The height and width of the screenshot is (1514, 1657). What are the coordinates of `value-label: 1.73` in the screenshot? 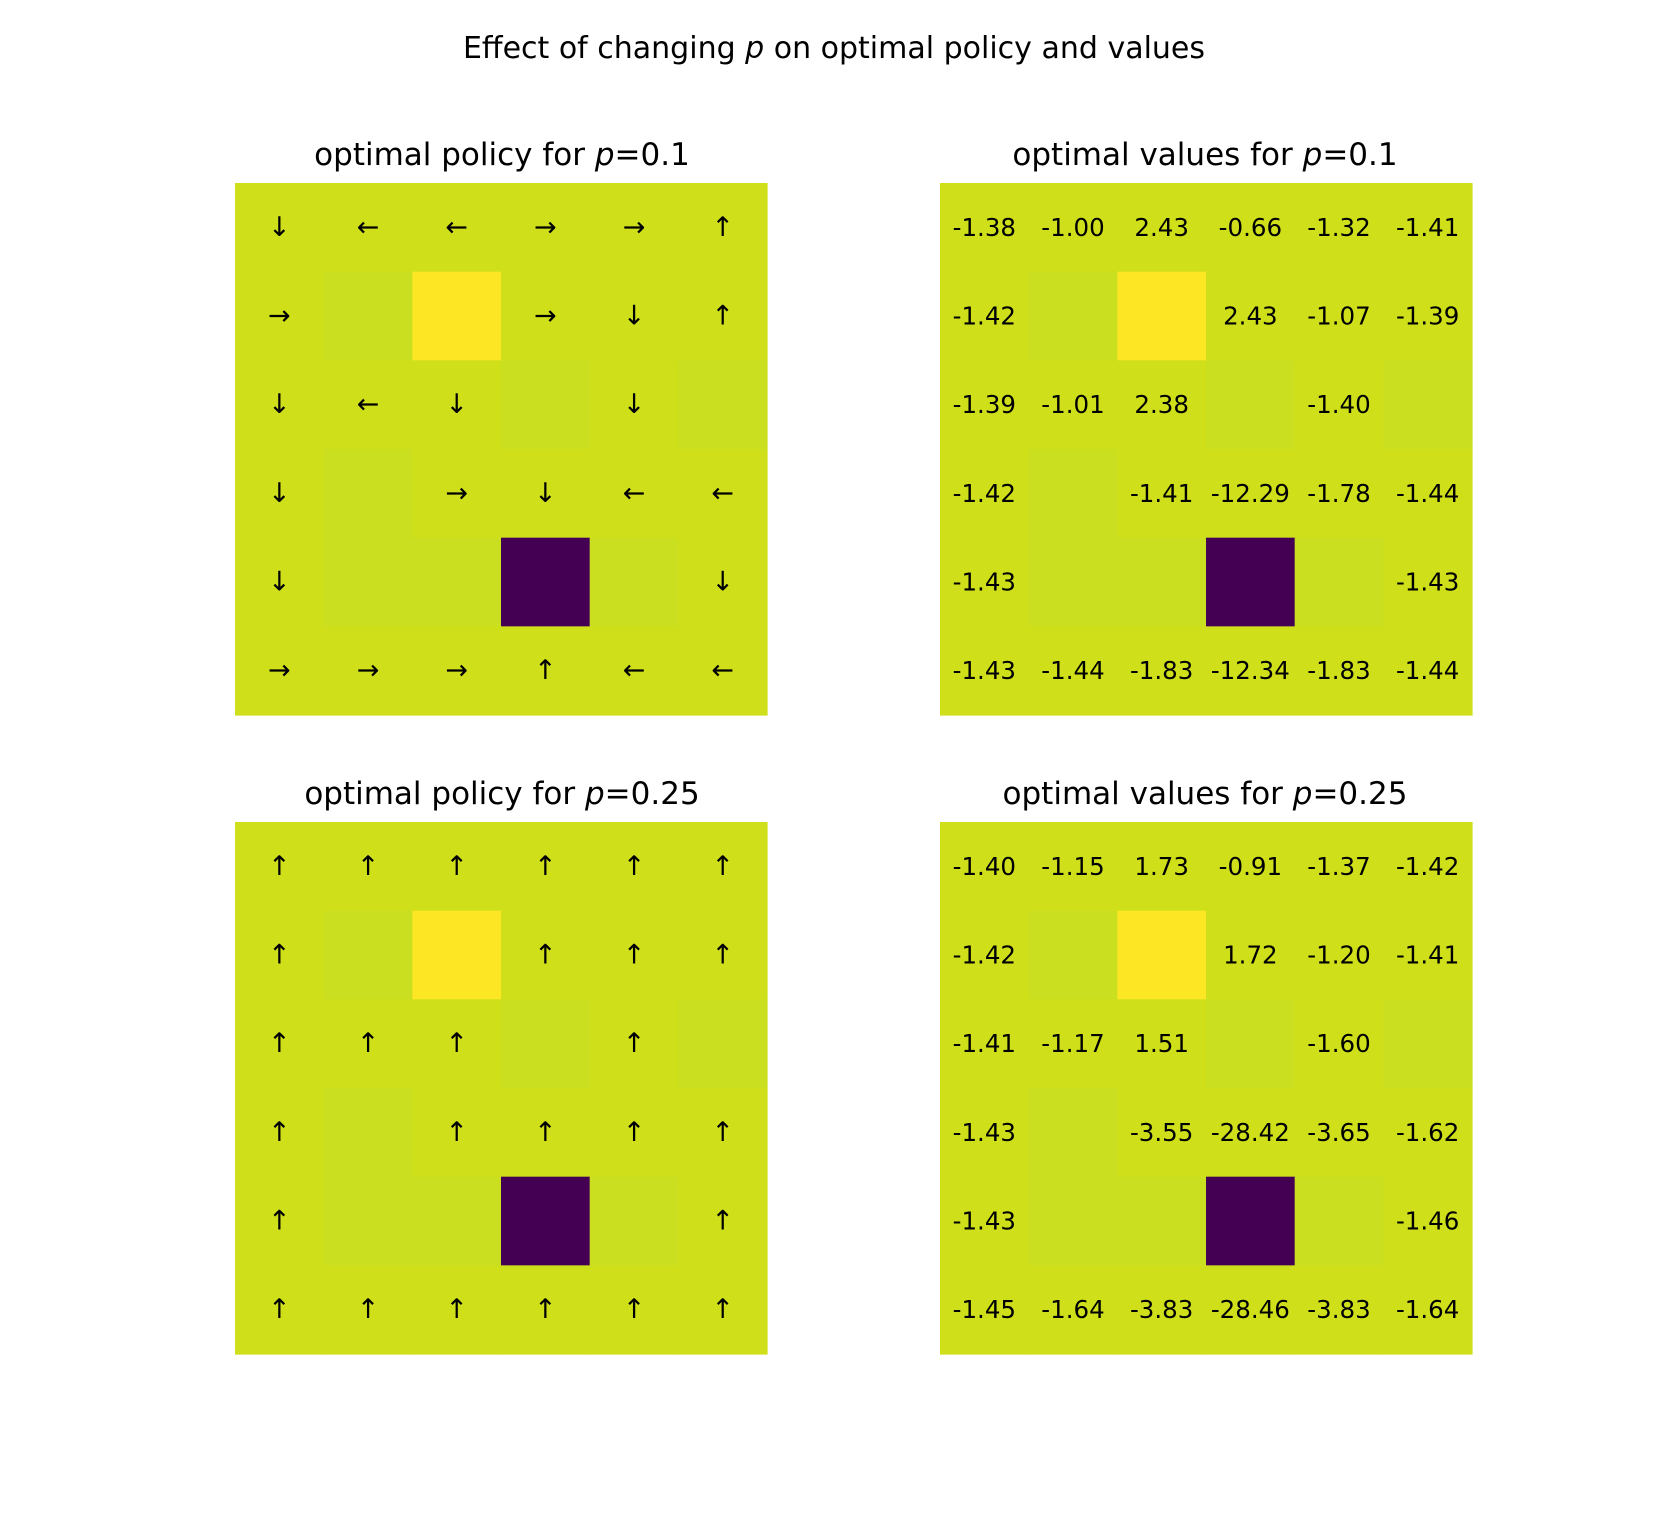 It's located at (1161, 866).